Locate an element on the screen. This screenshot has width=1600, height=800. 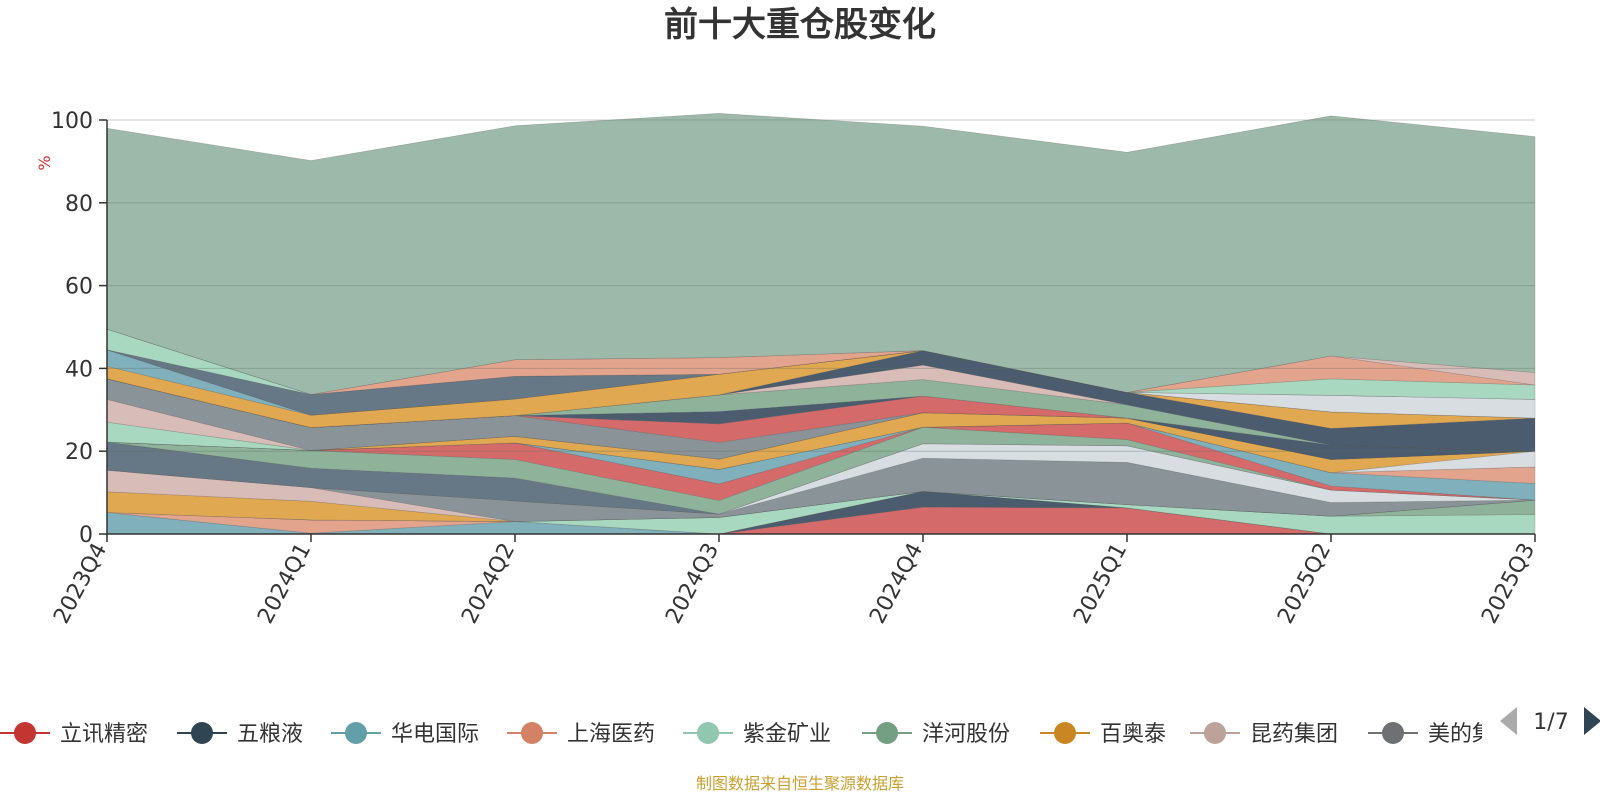
x-tick-label: 2024Q1 is located at coordinates (284, 583).